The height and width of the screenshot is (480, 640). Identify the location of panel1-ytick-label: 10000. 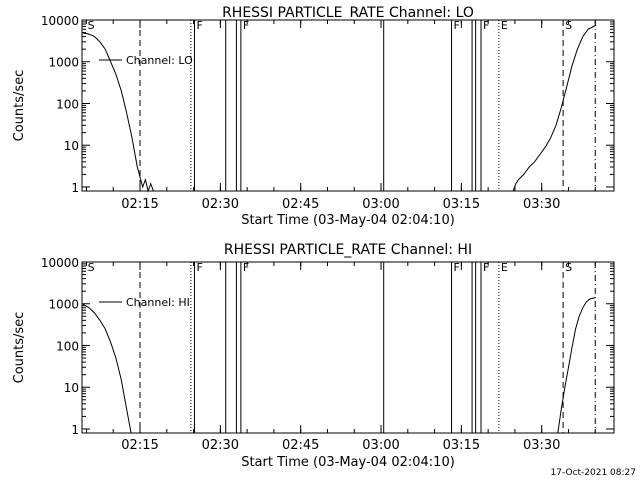
(60, 21).